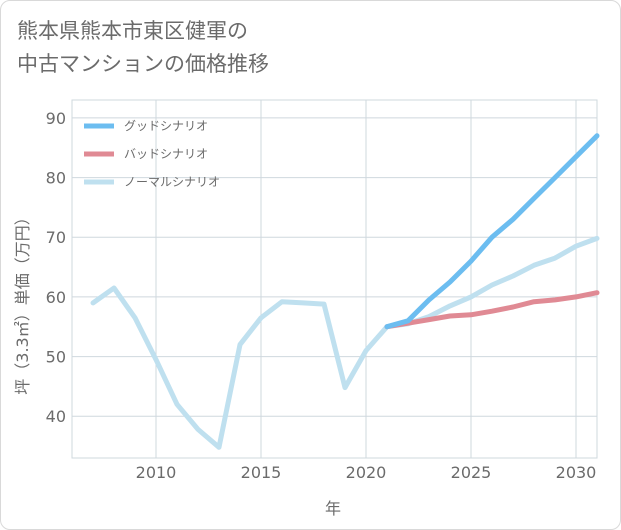  I want to click on legend-label-good: グッドシナリオ, so click(166, 126).